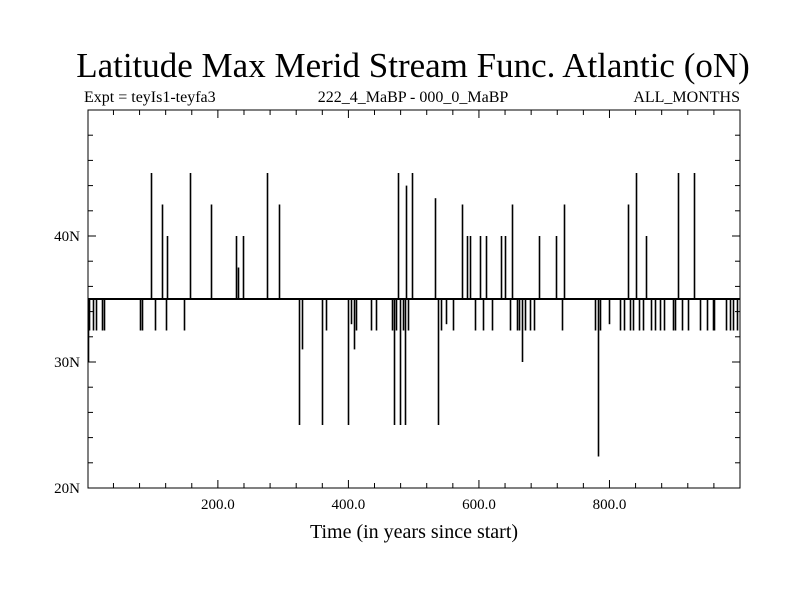 This screenshot has width=800, height=600. Describe the element at coordinates (67, 237) in the screenshot. I see `y-tick-label: 40N` at that location.